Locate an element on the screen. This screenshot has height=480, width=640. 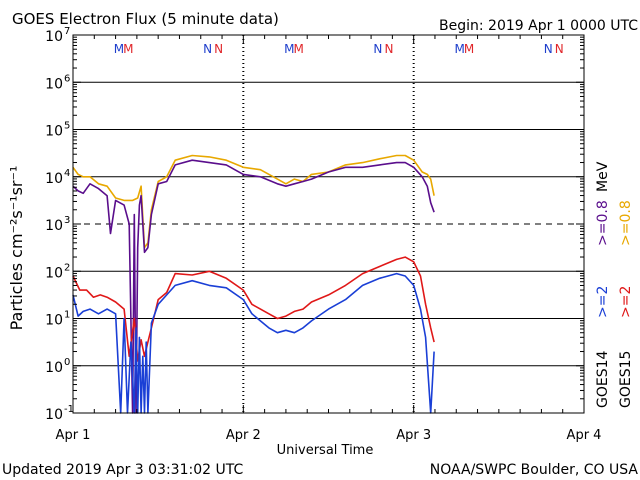
marker-m-5: M is located at coordinates (299, 49).